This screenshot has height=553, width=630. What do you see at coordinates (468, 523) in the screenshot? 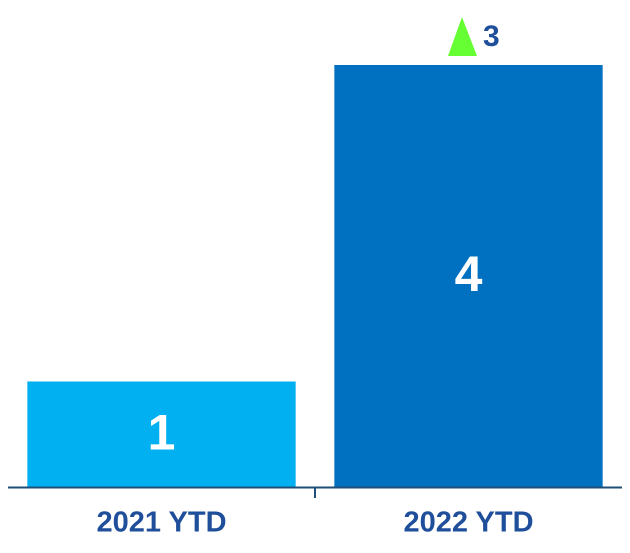
I see `x-tick-label: 2022 YTD` at bounding box center [468, 523].